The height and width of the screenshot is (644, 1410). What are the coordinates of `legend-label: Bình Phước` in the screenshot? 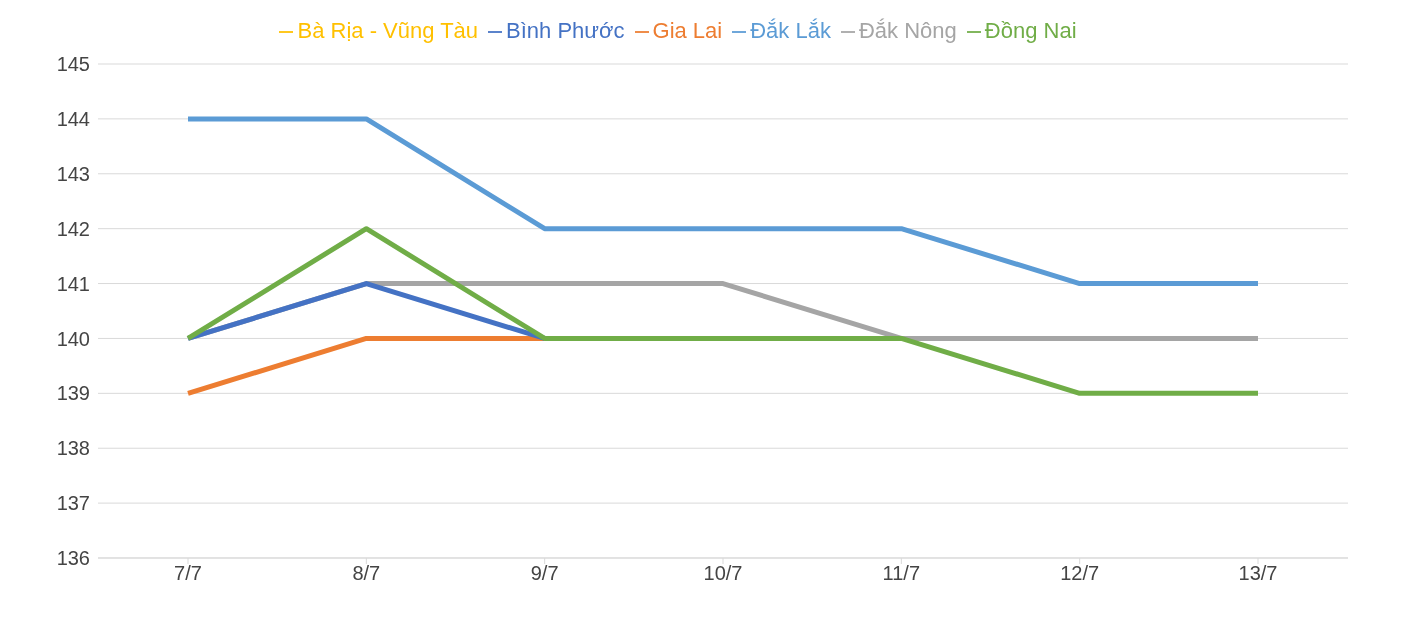 It's located at (565, 30).